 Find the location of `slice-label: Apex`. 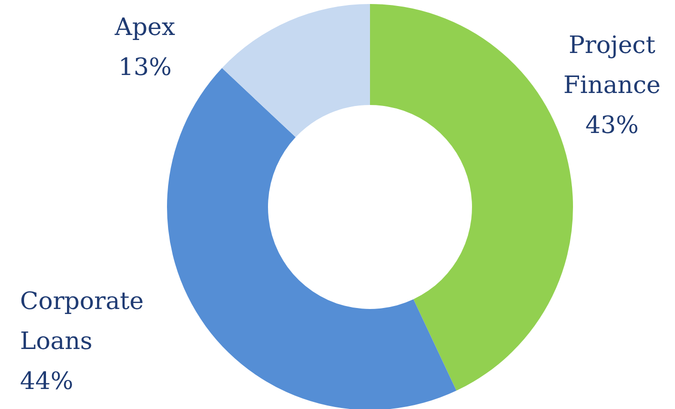

slice-label: Apex is located at coordinates (145, 27).